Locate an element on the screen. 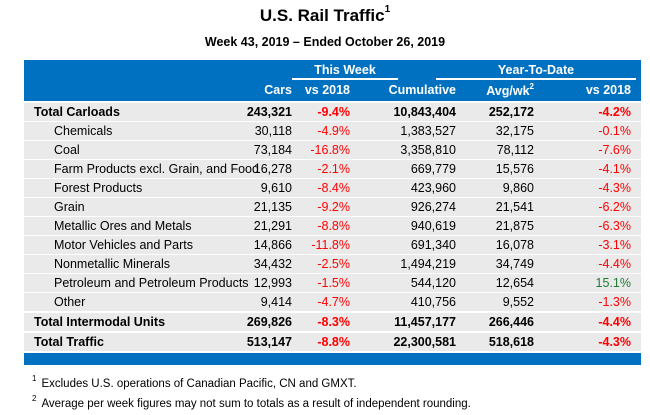 The height and width of the screenshot is (415, 650). cell-cars: 16,278 is located at coordinates (272, 169).